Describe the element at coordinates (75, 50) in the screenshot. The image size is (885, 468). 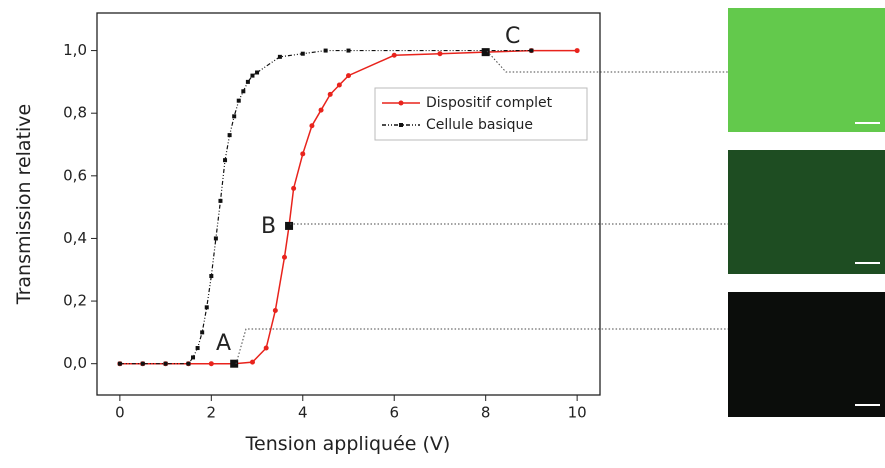
I see `y-tick-label: 1,0` at that location.